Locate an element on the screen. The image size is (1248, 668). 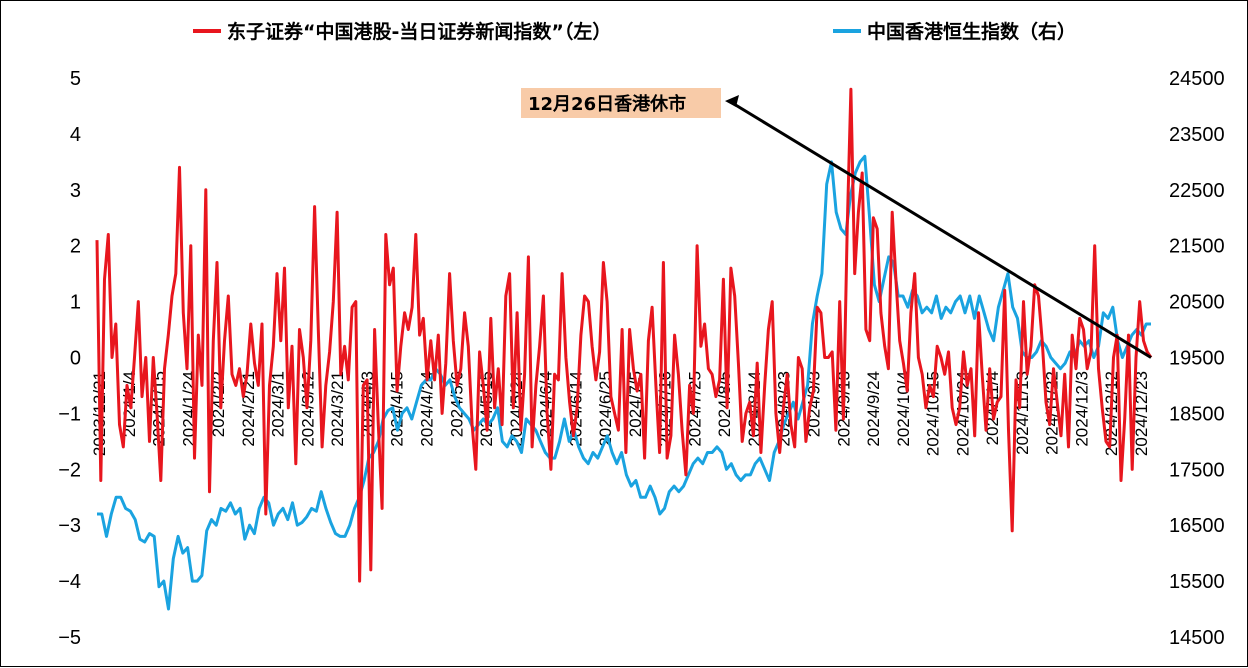
y-right-tick-label: 22500 is located at coordinates (1197, 191).